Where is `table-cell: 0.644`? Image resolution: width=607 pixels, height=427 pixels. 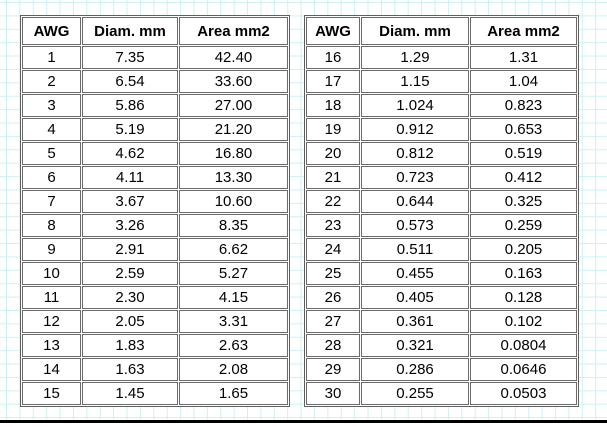 table-cell: 0.644 is located at coordinates (415, 201).